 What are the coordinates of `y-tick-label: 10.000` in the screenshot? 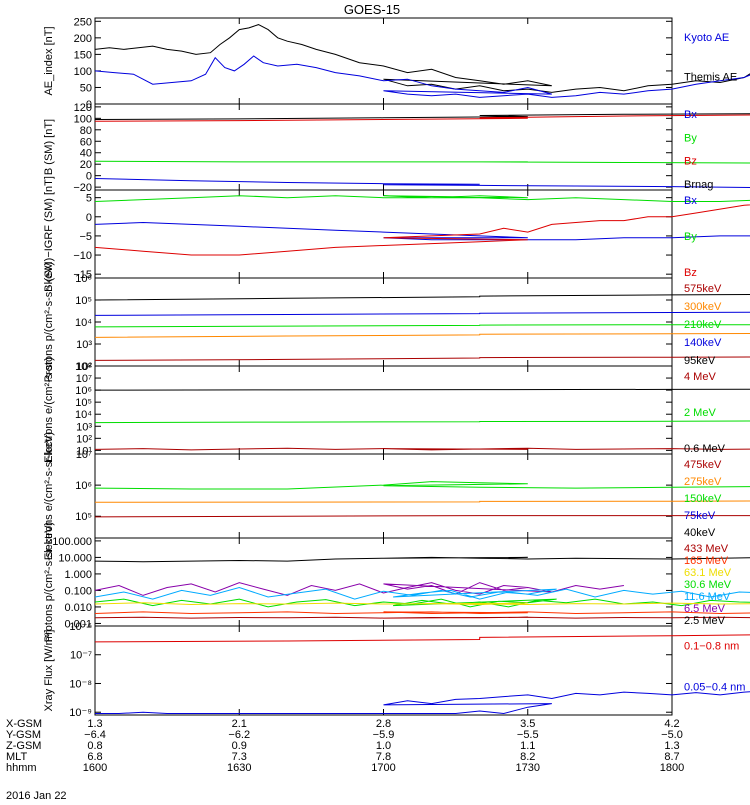 It's located at (75, 558).